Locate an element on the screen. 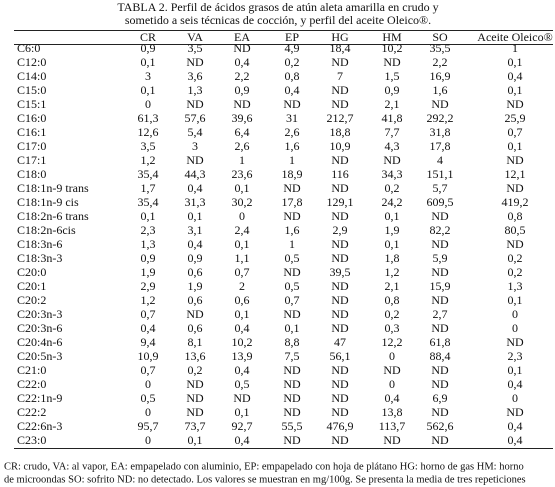  cell: 151,1 is located at coordinates (440, 174).